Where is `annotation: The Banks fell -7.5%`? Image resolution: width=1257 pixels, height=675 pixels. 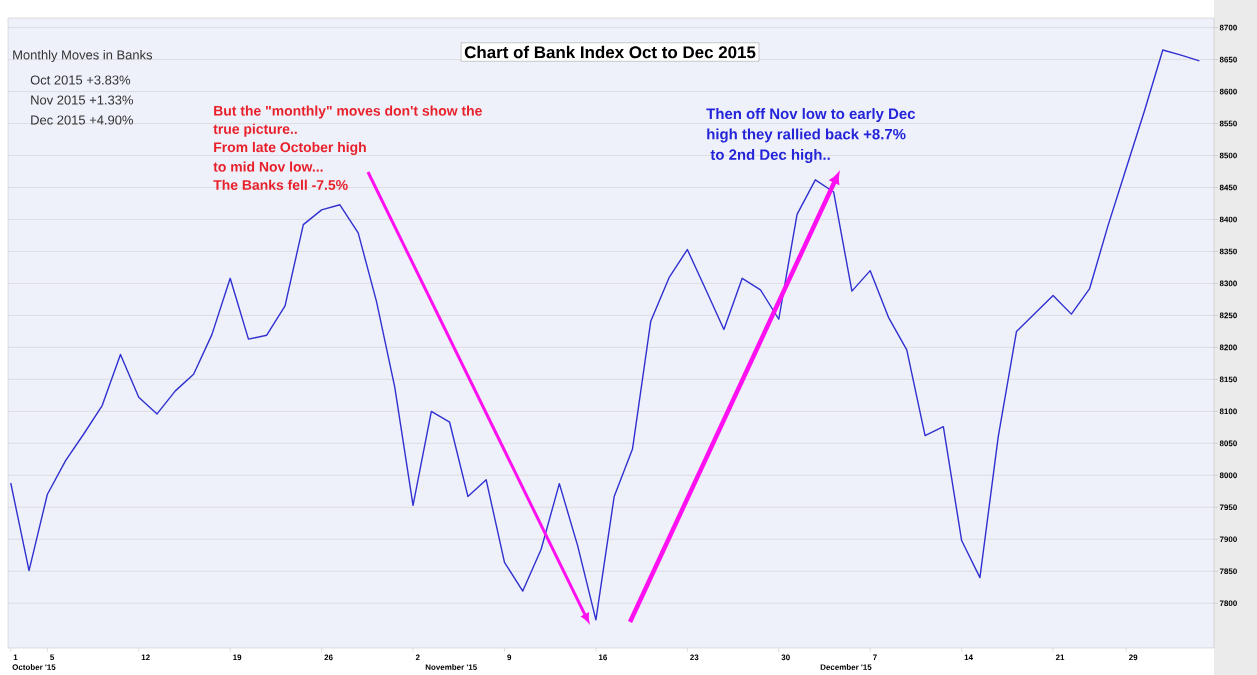 annotation: The Banks fell -7.5% is located at coordinates (280, 184).